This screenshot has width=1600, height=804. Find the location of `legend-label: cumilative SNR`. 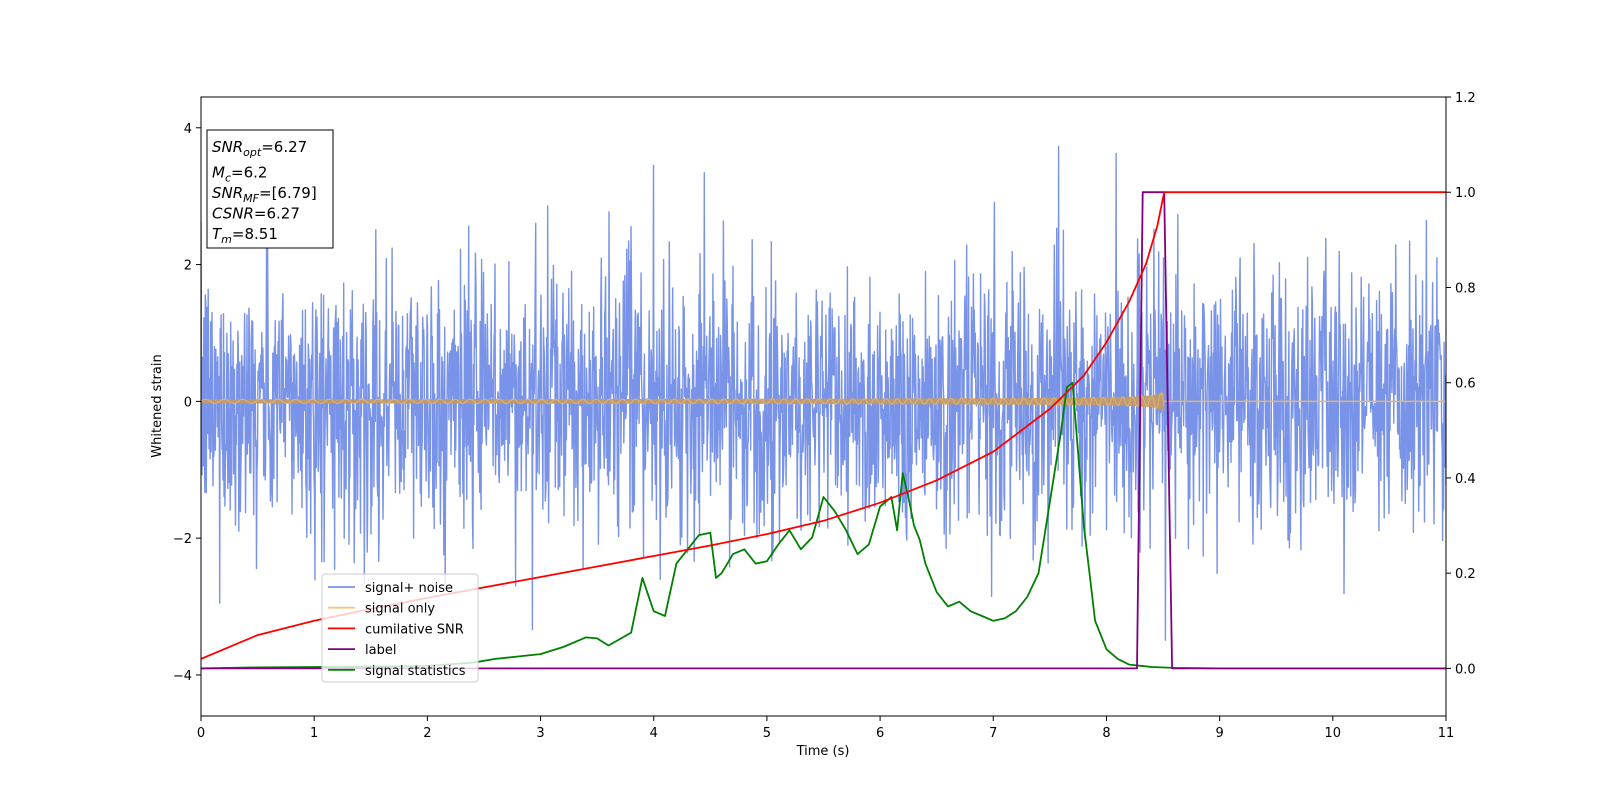

legend-label: cumilative SNR is located at coordinates (414, 629).